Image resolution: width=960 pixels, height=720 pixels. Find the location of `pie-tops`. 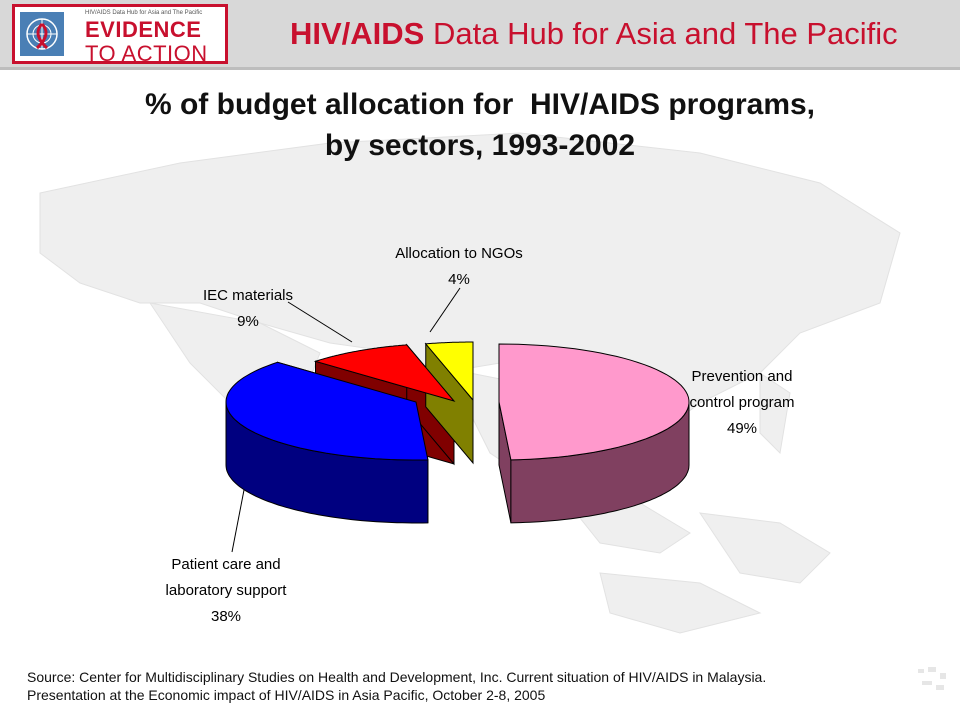

pie-tops is located at coordinates (457, 401).